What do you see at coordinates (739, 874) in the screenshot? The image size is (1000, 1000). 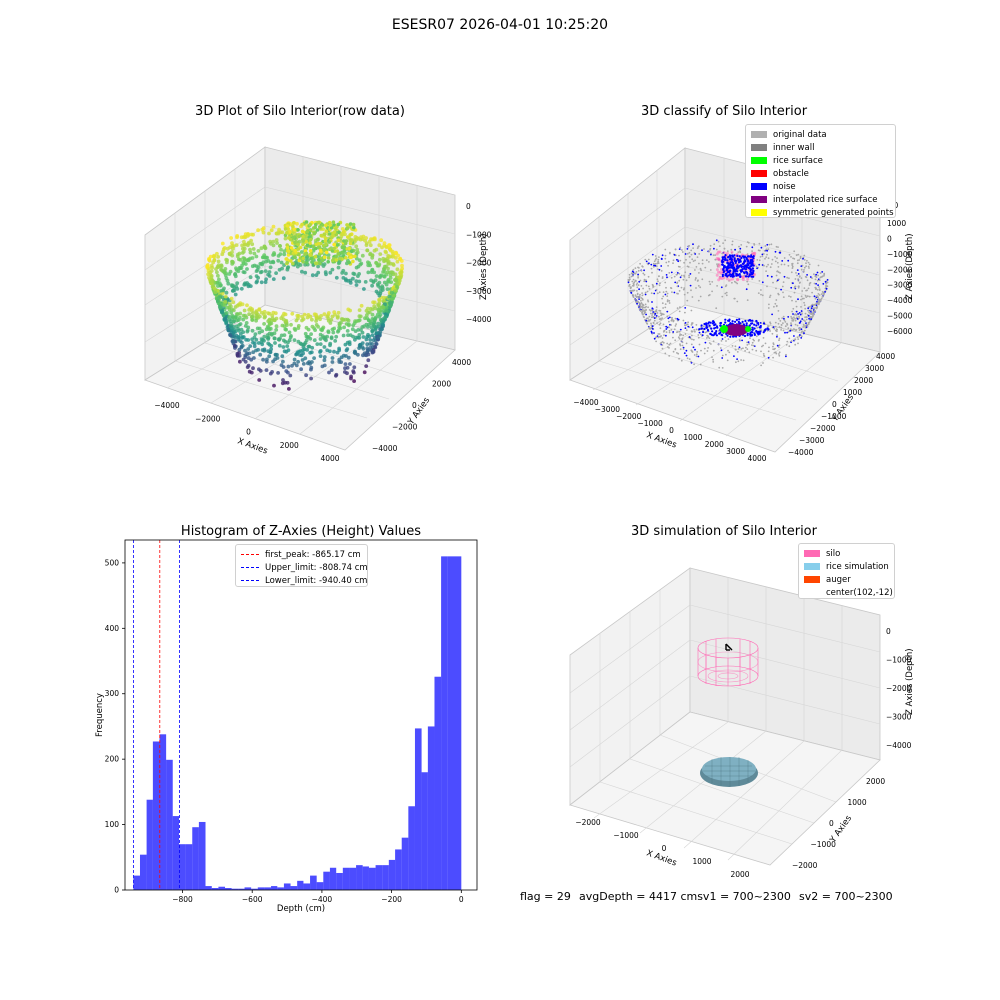 I see `simulation-x-tick-label: 2000` at bounding box center [739, 874].